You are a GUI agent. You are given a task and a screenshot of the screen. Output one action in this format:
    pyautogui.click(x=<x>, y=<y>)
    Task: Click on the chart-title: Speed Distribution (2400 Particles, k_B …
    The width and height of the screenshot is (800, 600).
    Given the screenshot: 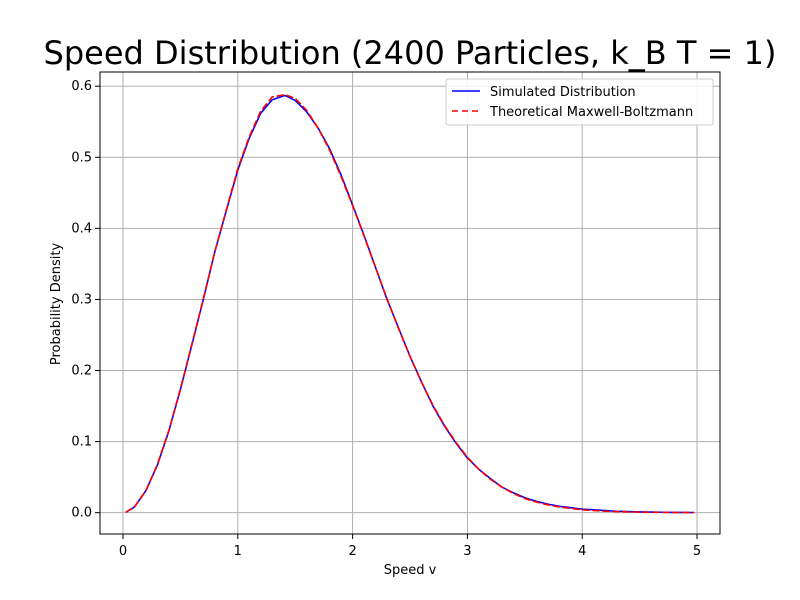 What is the action you would take?
    pyautogui.click(x=410, y=53)
    